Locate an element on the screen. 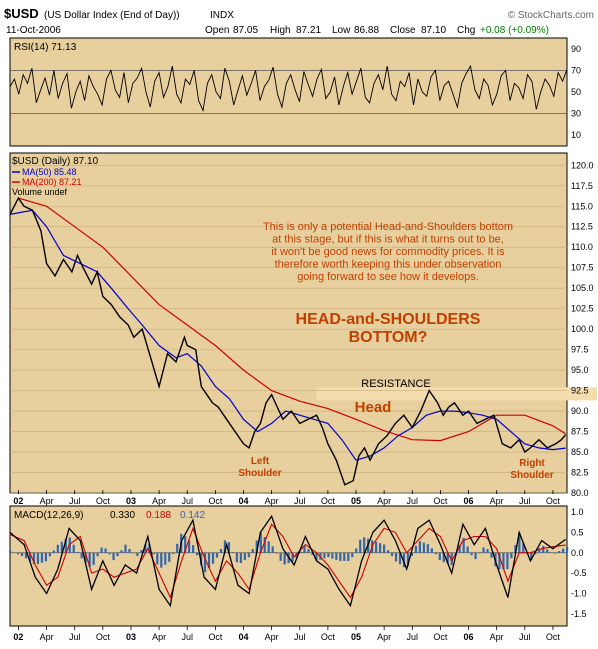 This screenshot has width=598, height=649. ma50-legend: MA(50) 85.48 is located at coordinates (49, 172).